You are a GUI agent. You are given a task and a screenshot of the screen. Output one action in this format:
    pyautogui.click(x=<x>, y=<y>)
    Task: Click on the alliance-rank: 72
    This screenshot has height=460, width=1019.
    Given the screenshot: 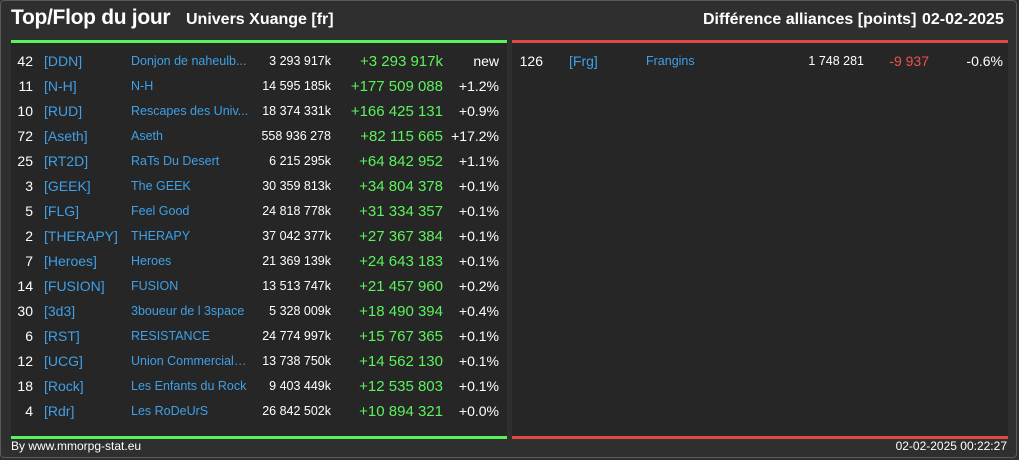 What is the action you would take?
    pyautogui.click(x=25, y=136)
    